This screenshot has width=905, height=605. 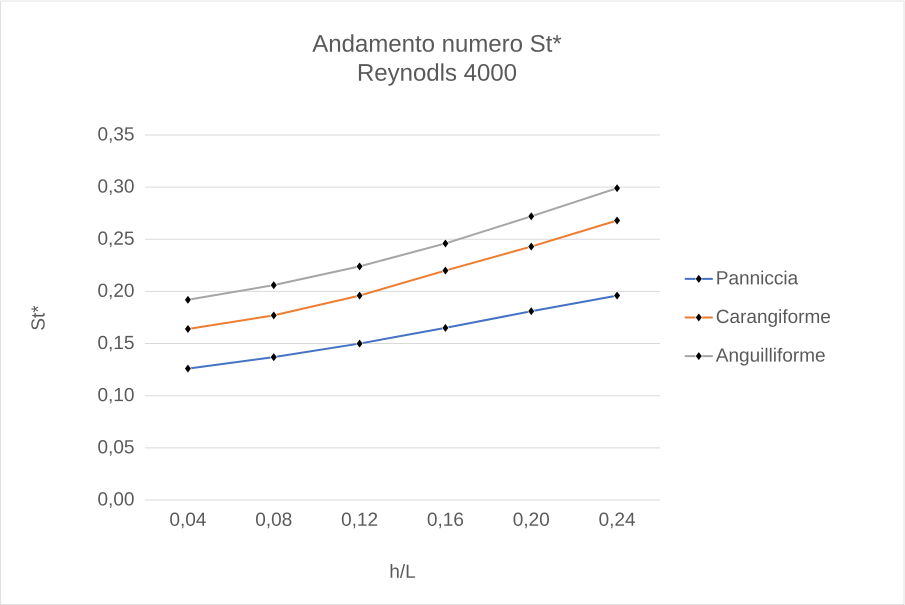 What do you see at coordinates (116, 500) in the screenshot?
I see `y-tick-label: 0,00` at bounding box center [116, 500].